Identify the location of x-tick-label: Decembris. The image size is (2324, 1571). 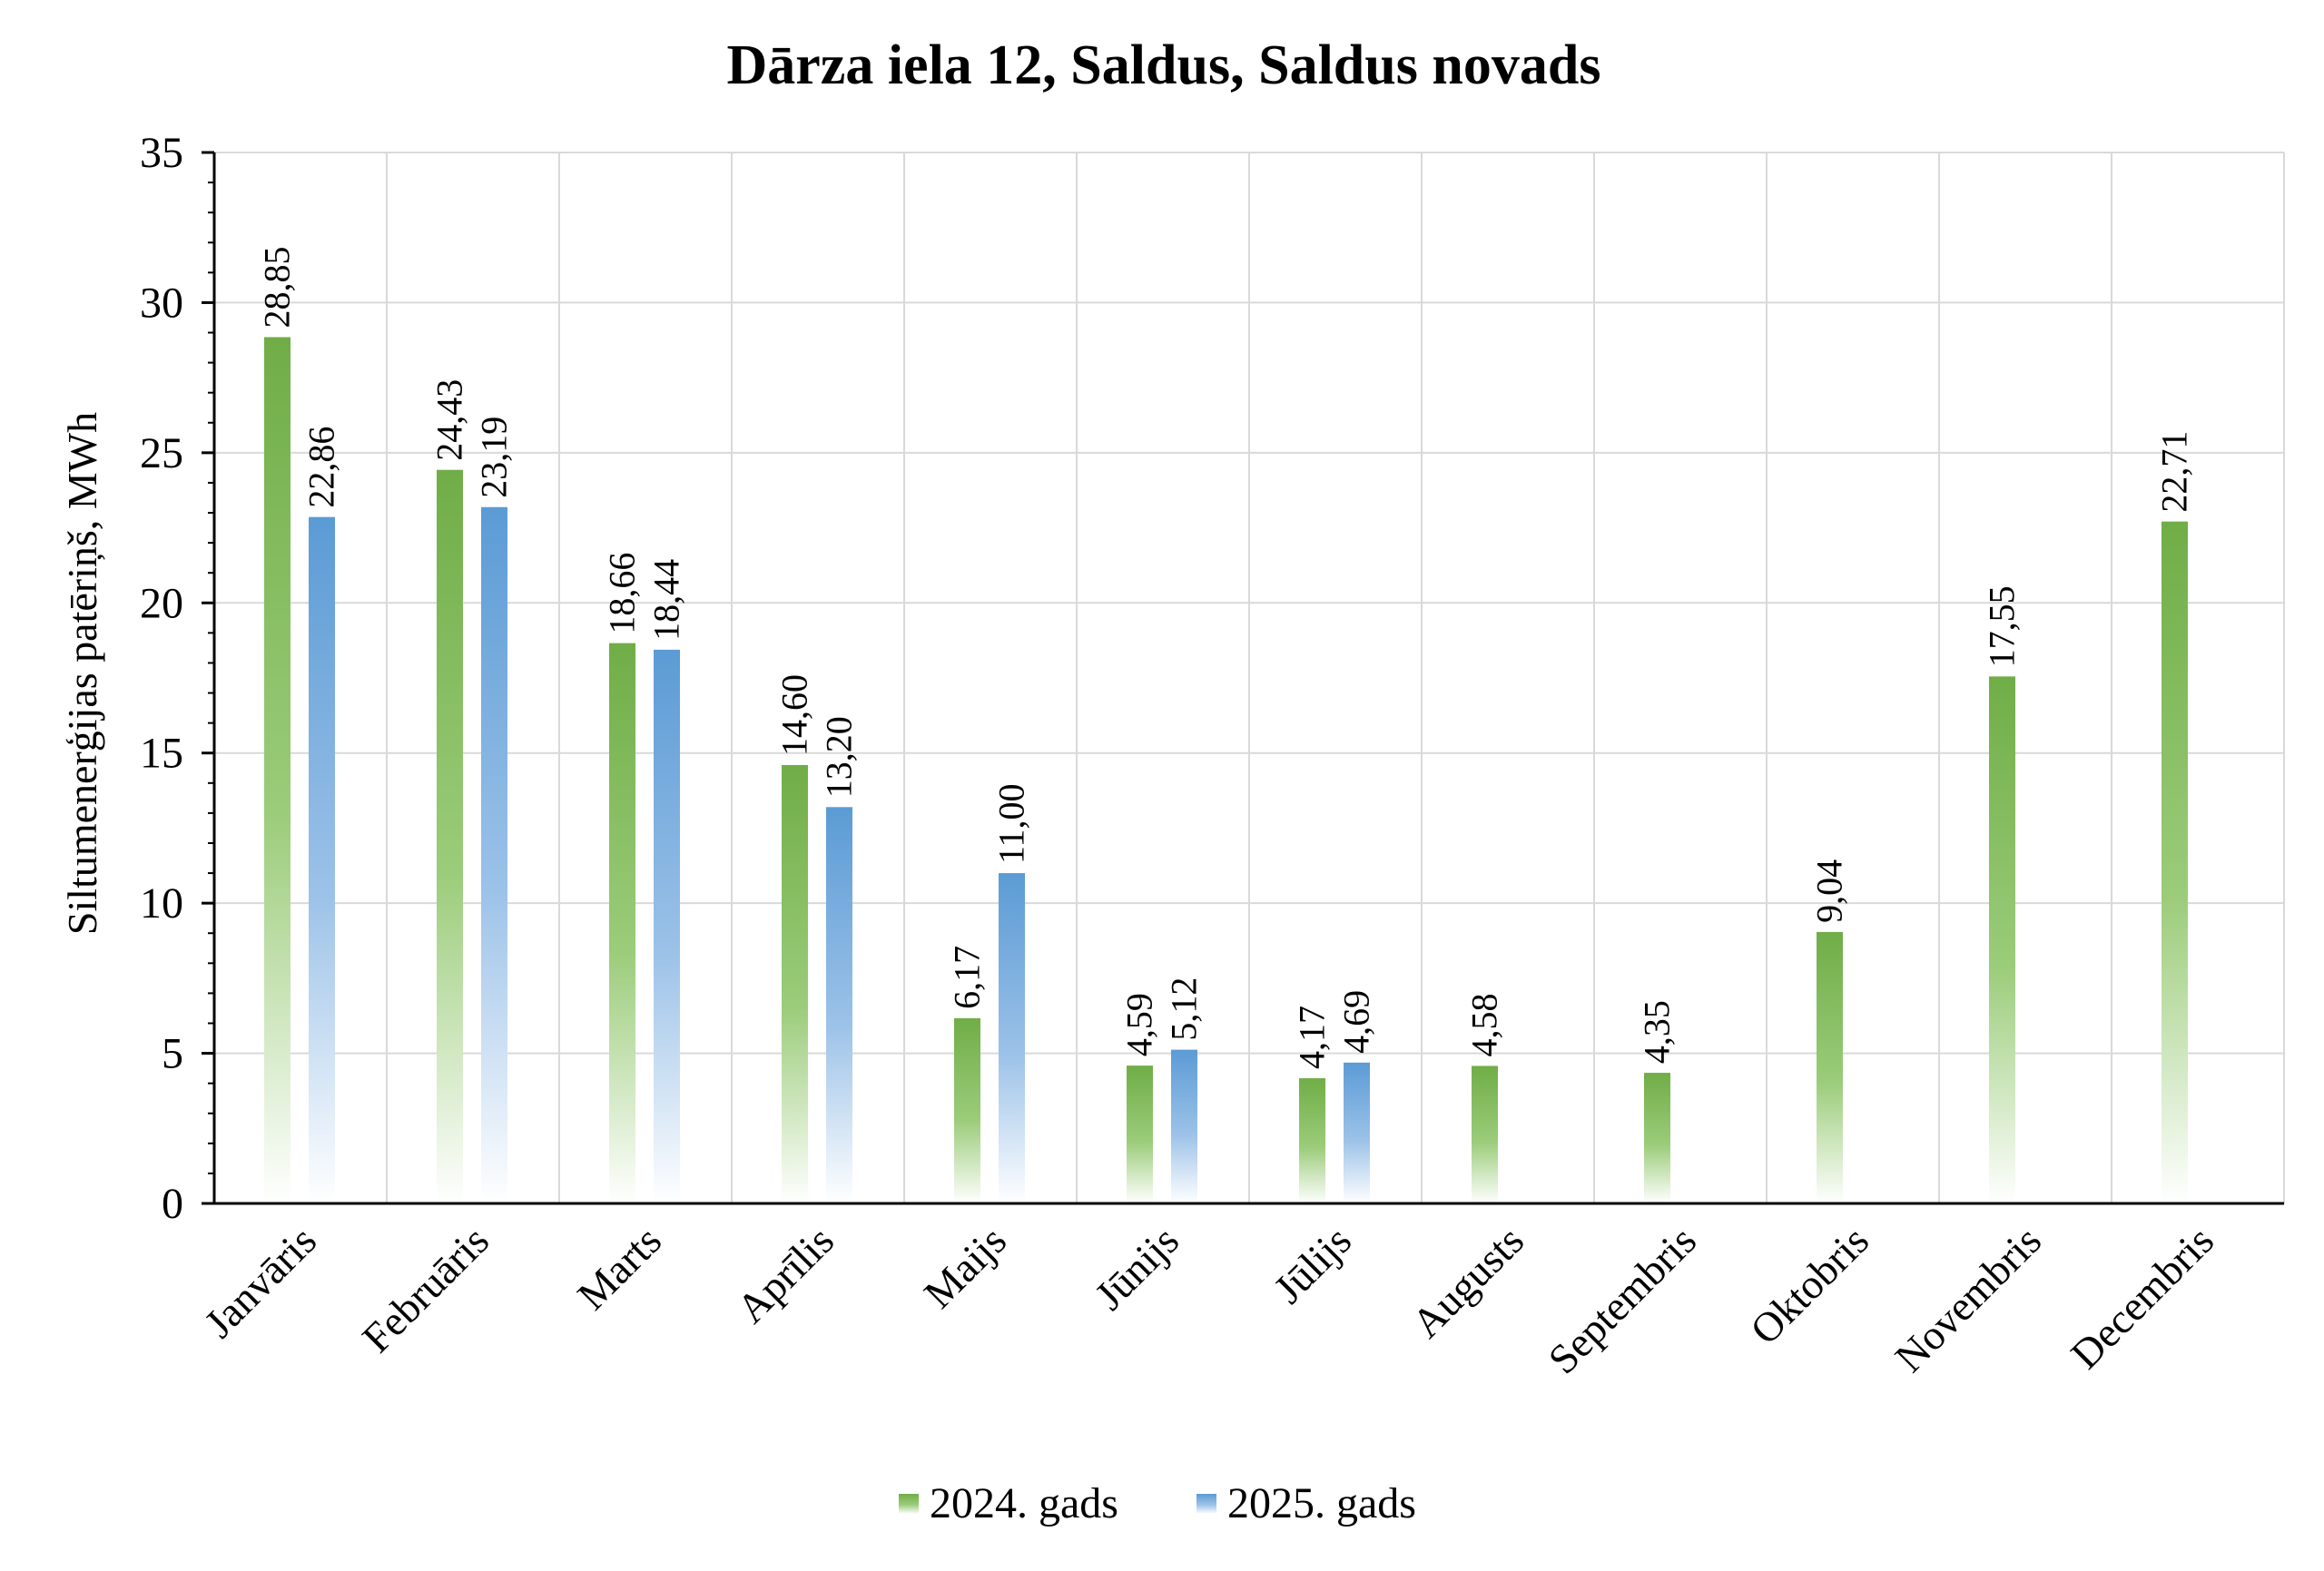
(2142, 1297).